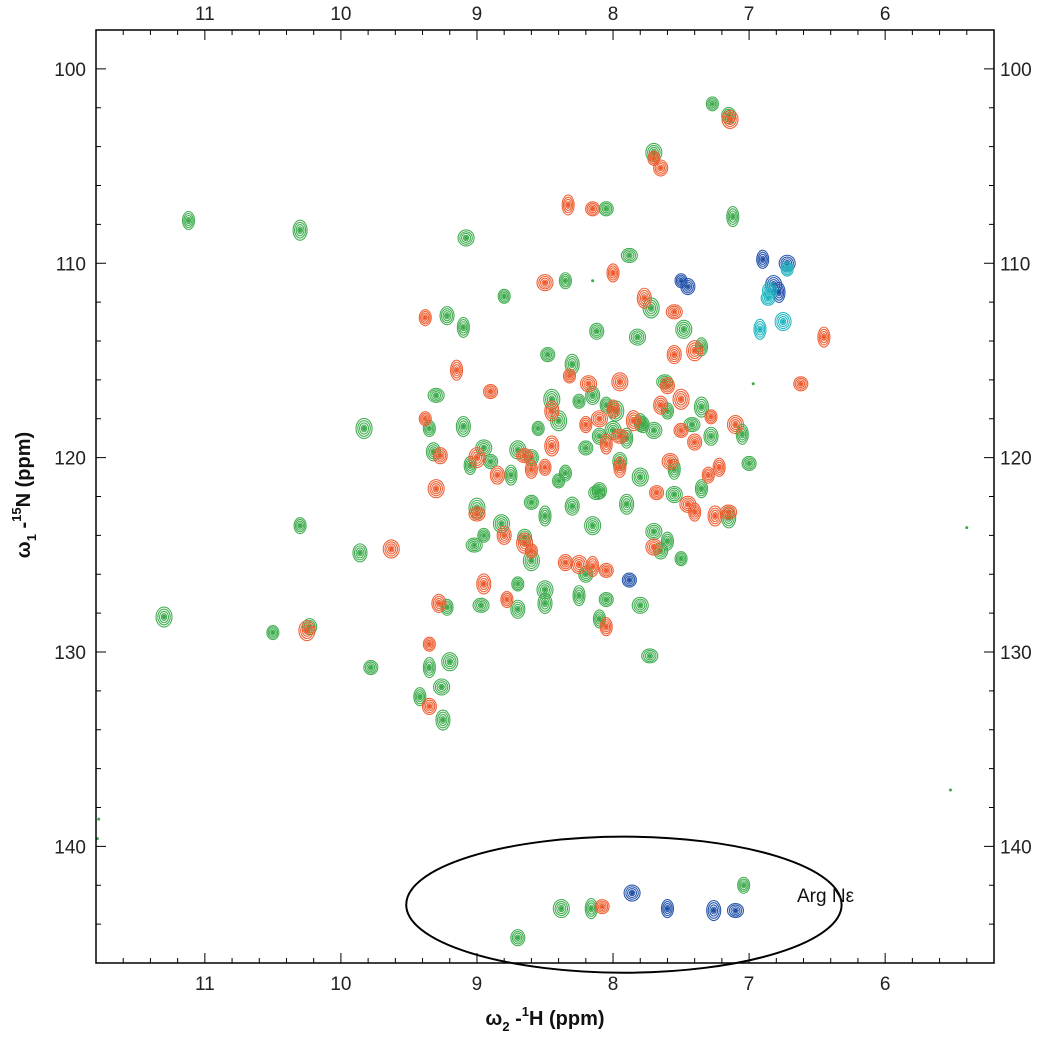 This screenshot has height=1039, width=1050. What do you see at coordinates (205, 14) in the screenshot?
I see `x-tick-label-top: 11` at bounding box center [205, 14].